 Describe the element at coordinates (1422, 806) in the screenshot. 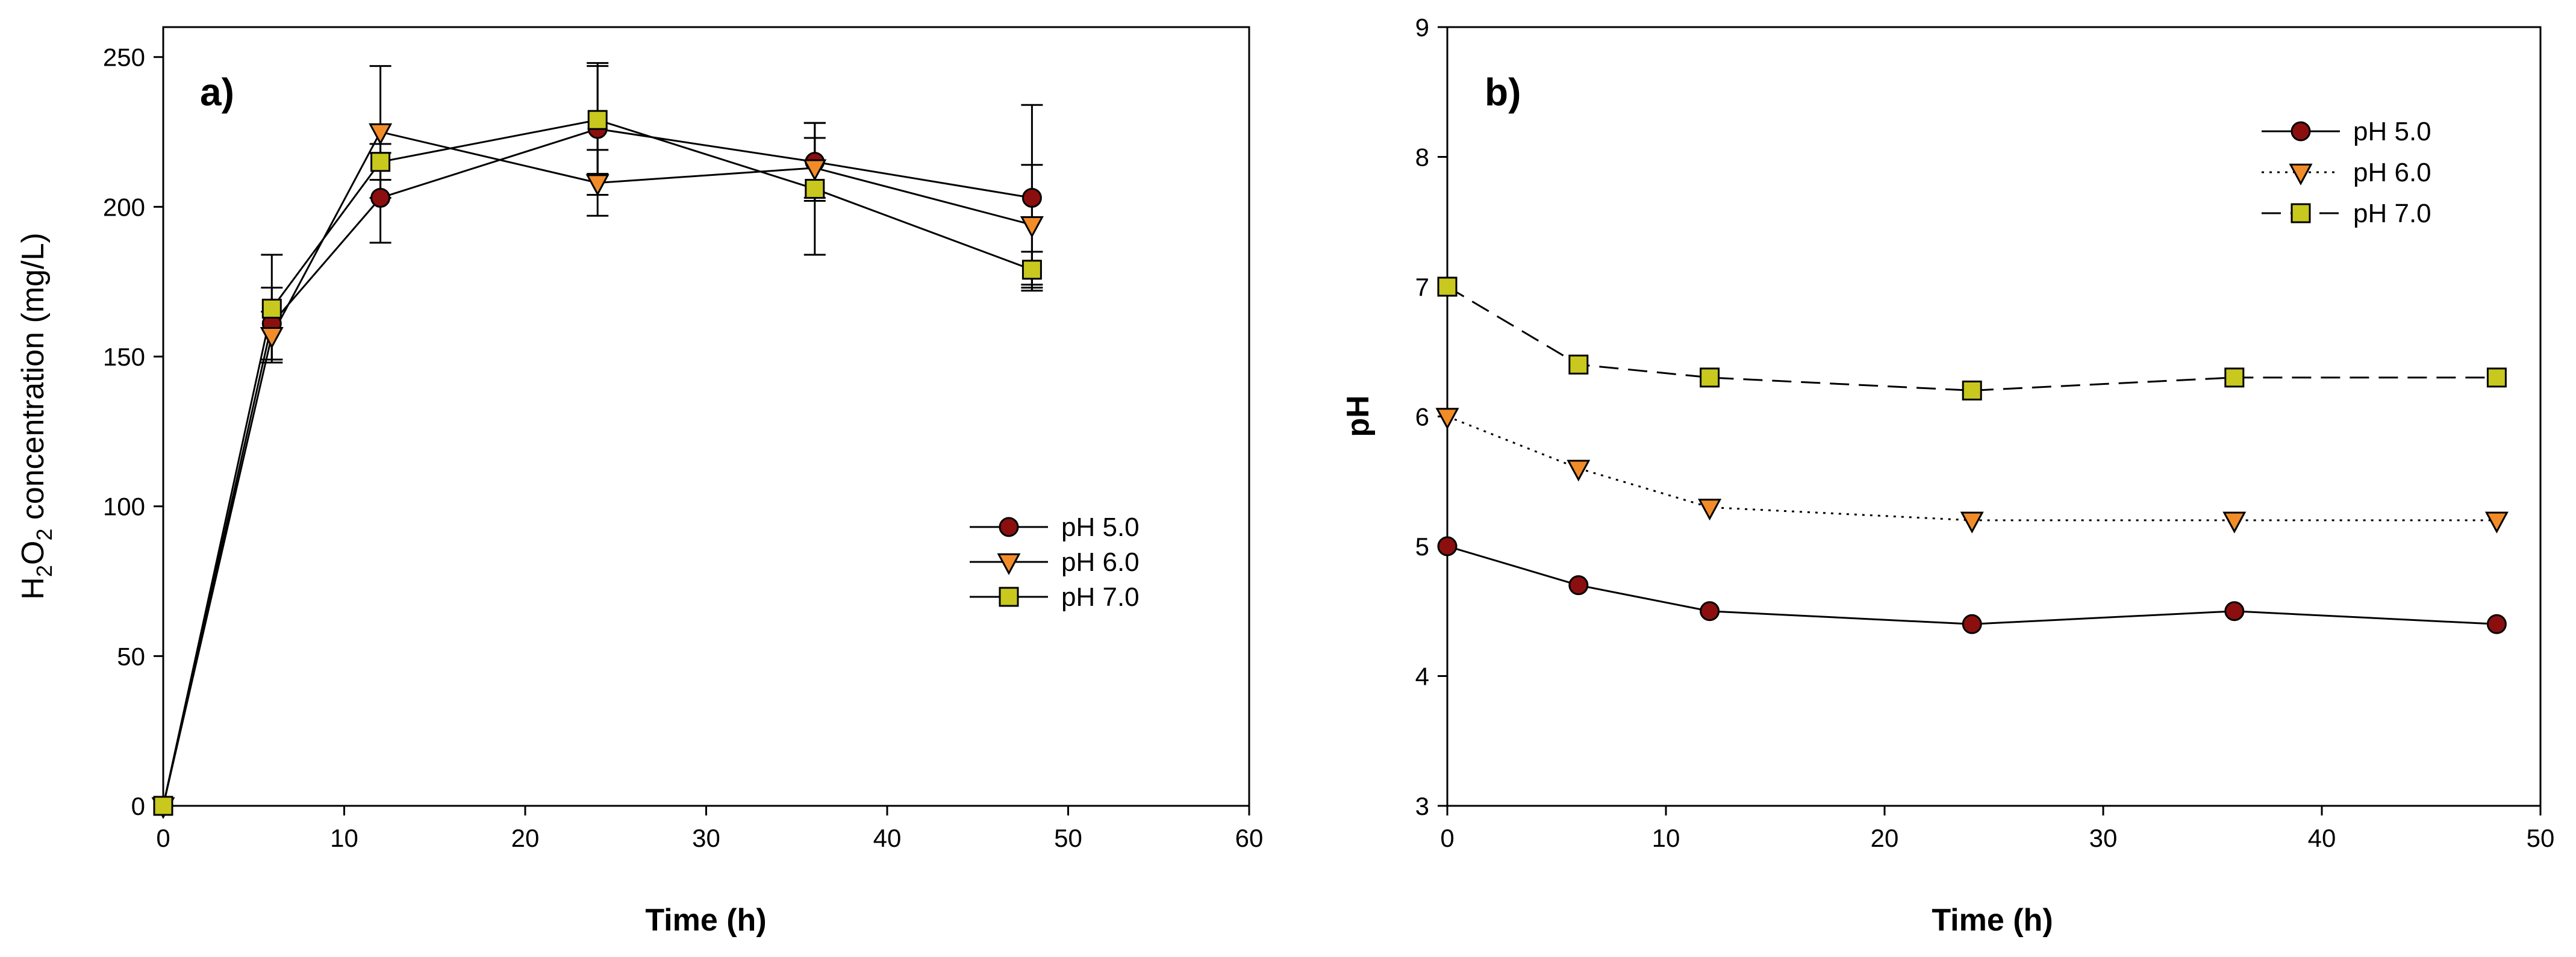

I see `panel-b-y-tick-label: 3` at that location.